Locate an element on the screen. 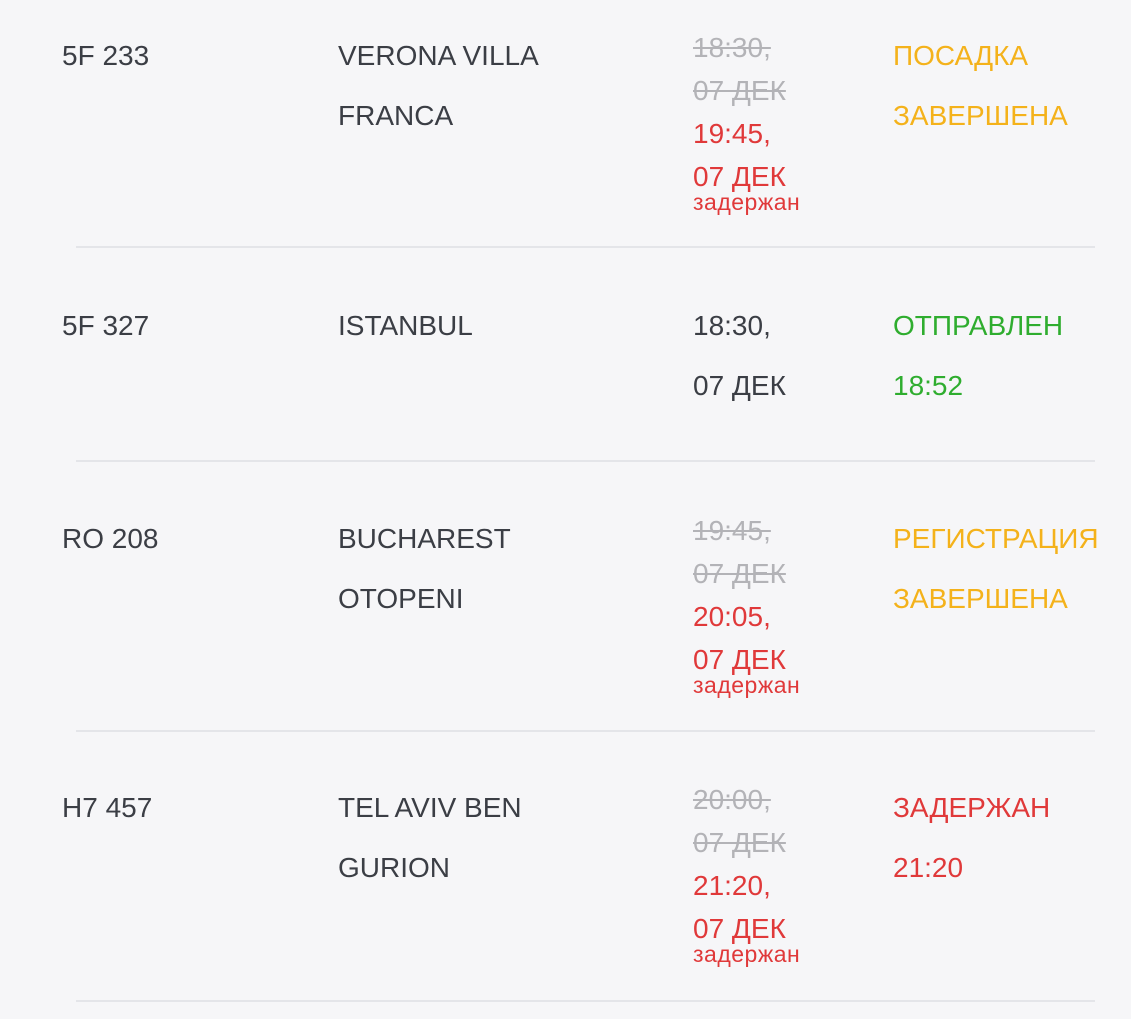 Image resolution: width=1131 pixels, height=1019 pixels. destination: ISTANBUL is located at coordinates (405, 325).